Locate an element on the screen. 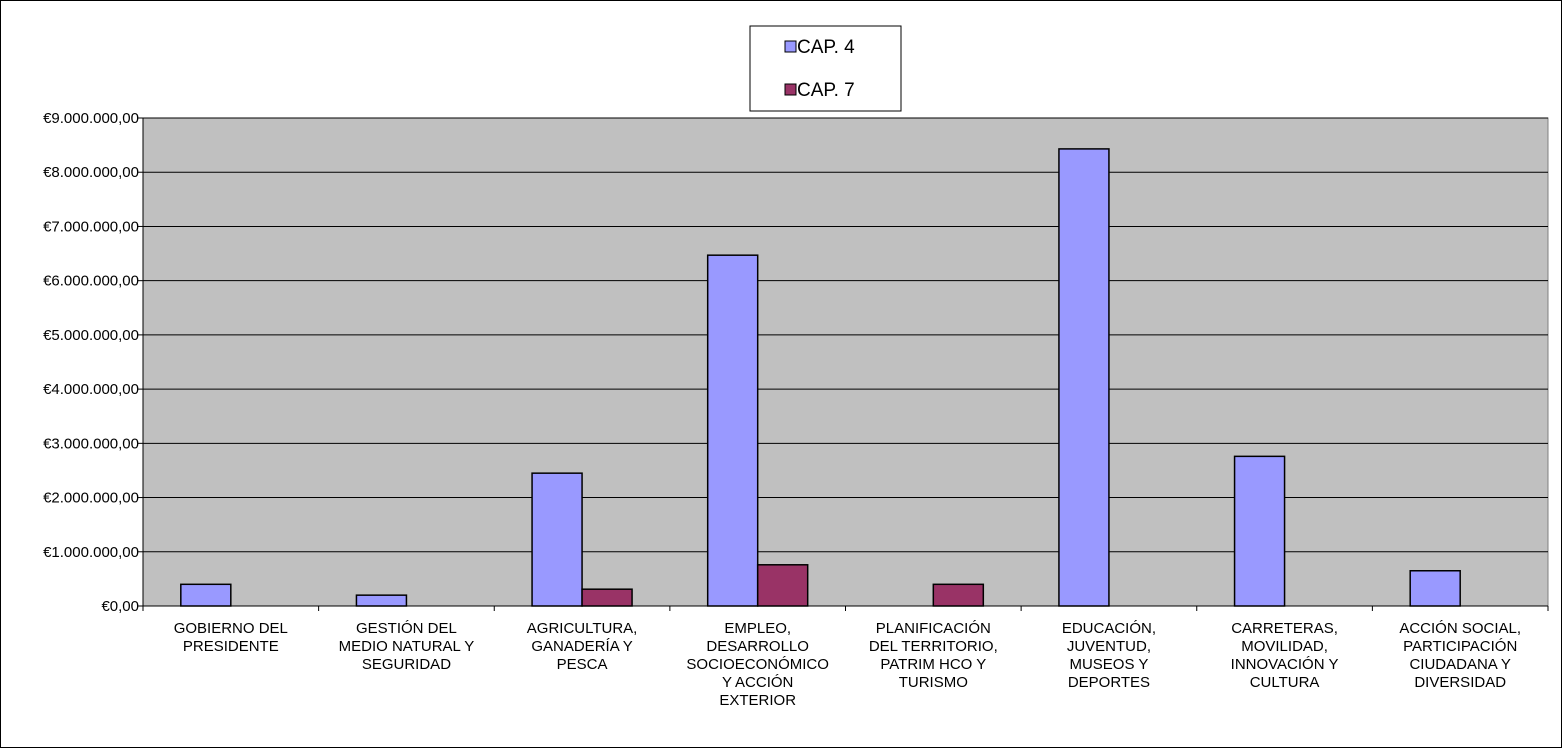 The width and height of the screenshot is (1562, 749). y-tick-label: €4.000.000,00 is located at coordinates (91, 389).